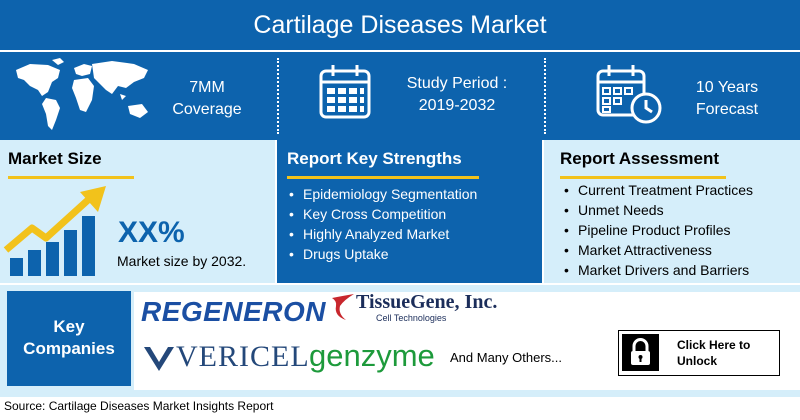 The height and width of the screenshot is (420, 800). I want to click on calendar-icon, so click(345, 92).